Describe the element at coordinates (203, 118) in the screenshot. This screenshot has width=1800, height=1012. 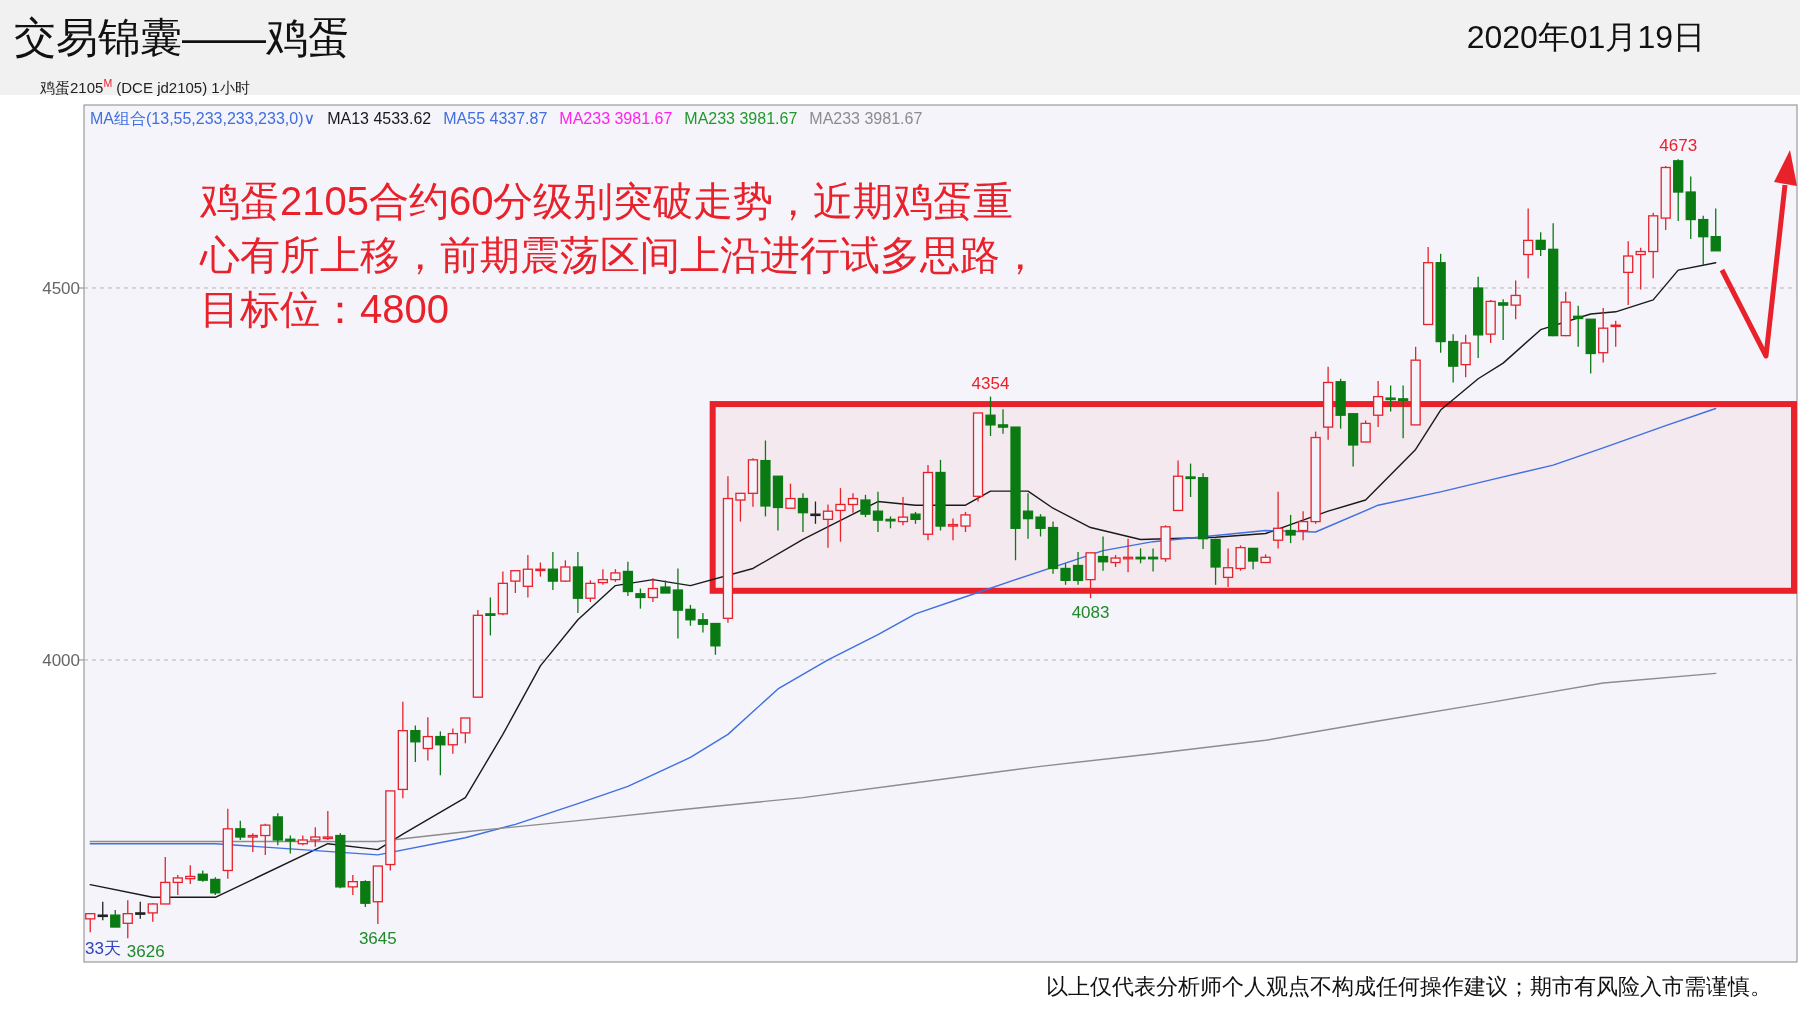
I see `annotation: MA组合(13,55,233,233,233,0)∨` at that location.